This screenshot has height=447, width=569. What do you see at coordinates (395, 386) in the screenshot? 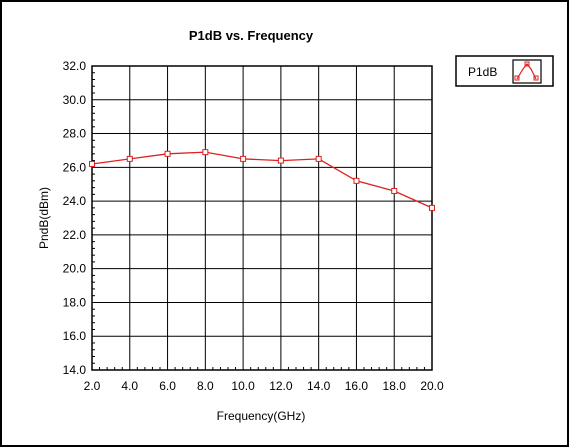
I see `x-tick-label: 18.0` at bounding box center [395, 386].